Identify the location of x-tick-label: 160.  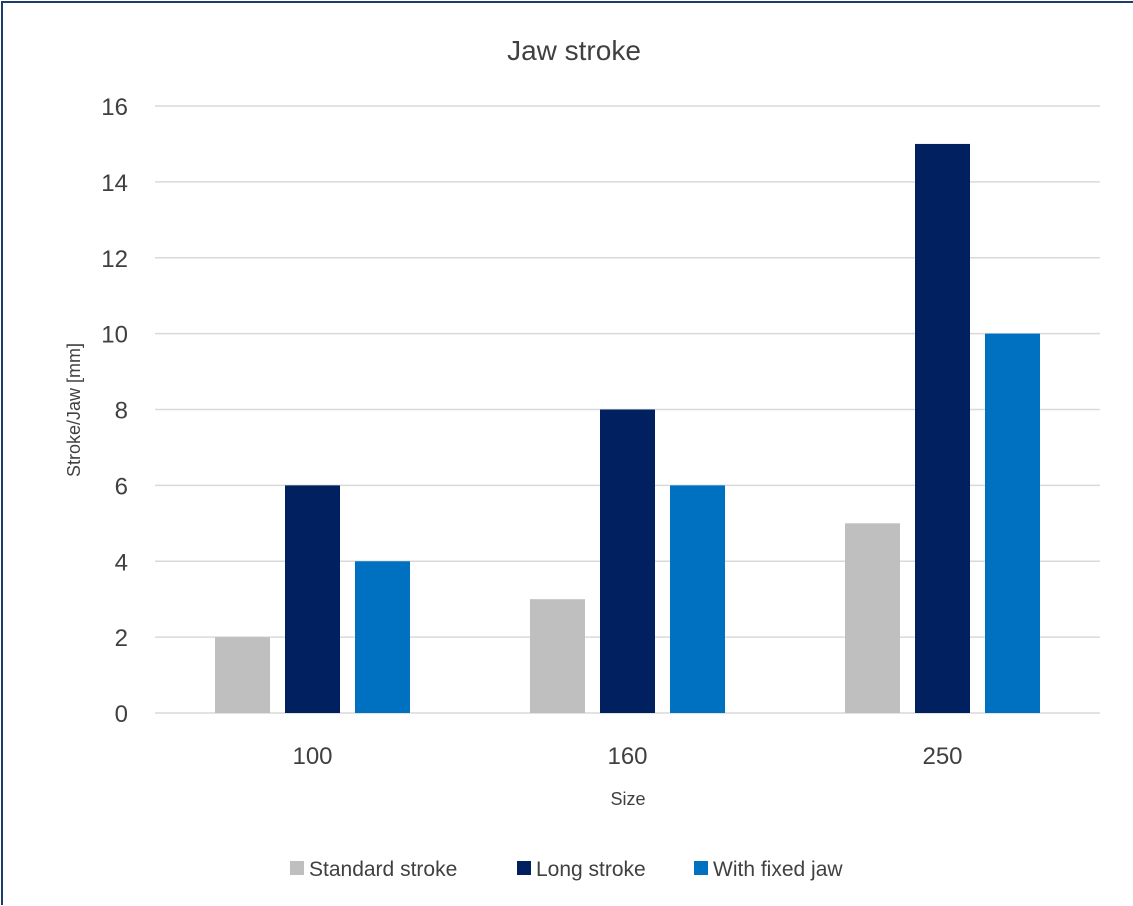
(627, 756).